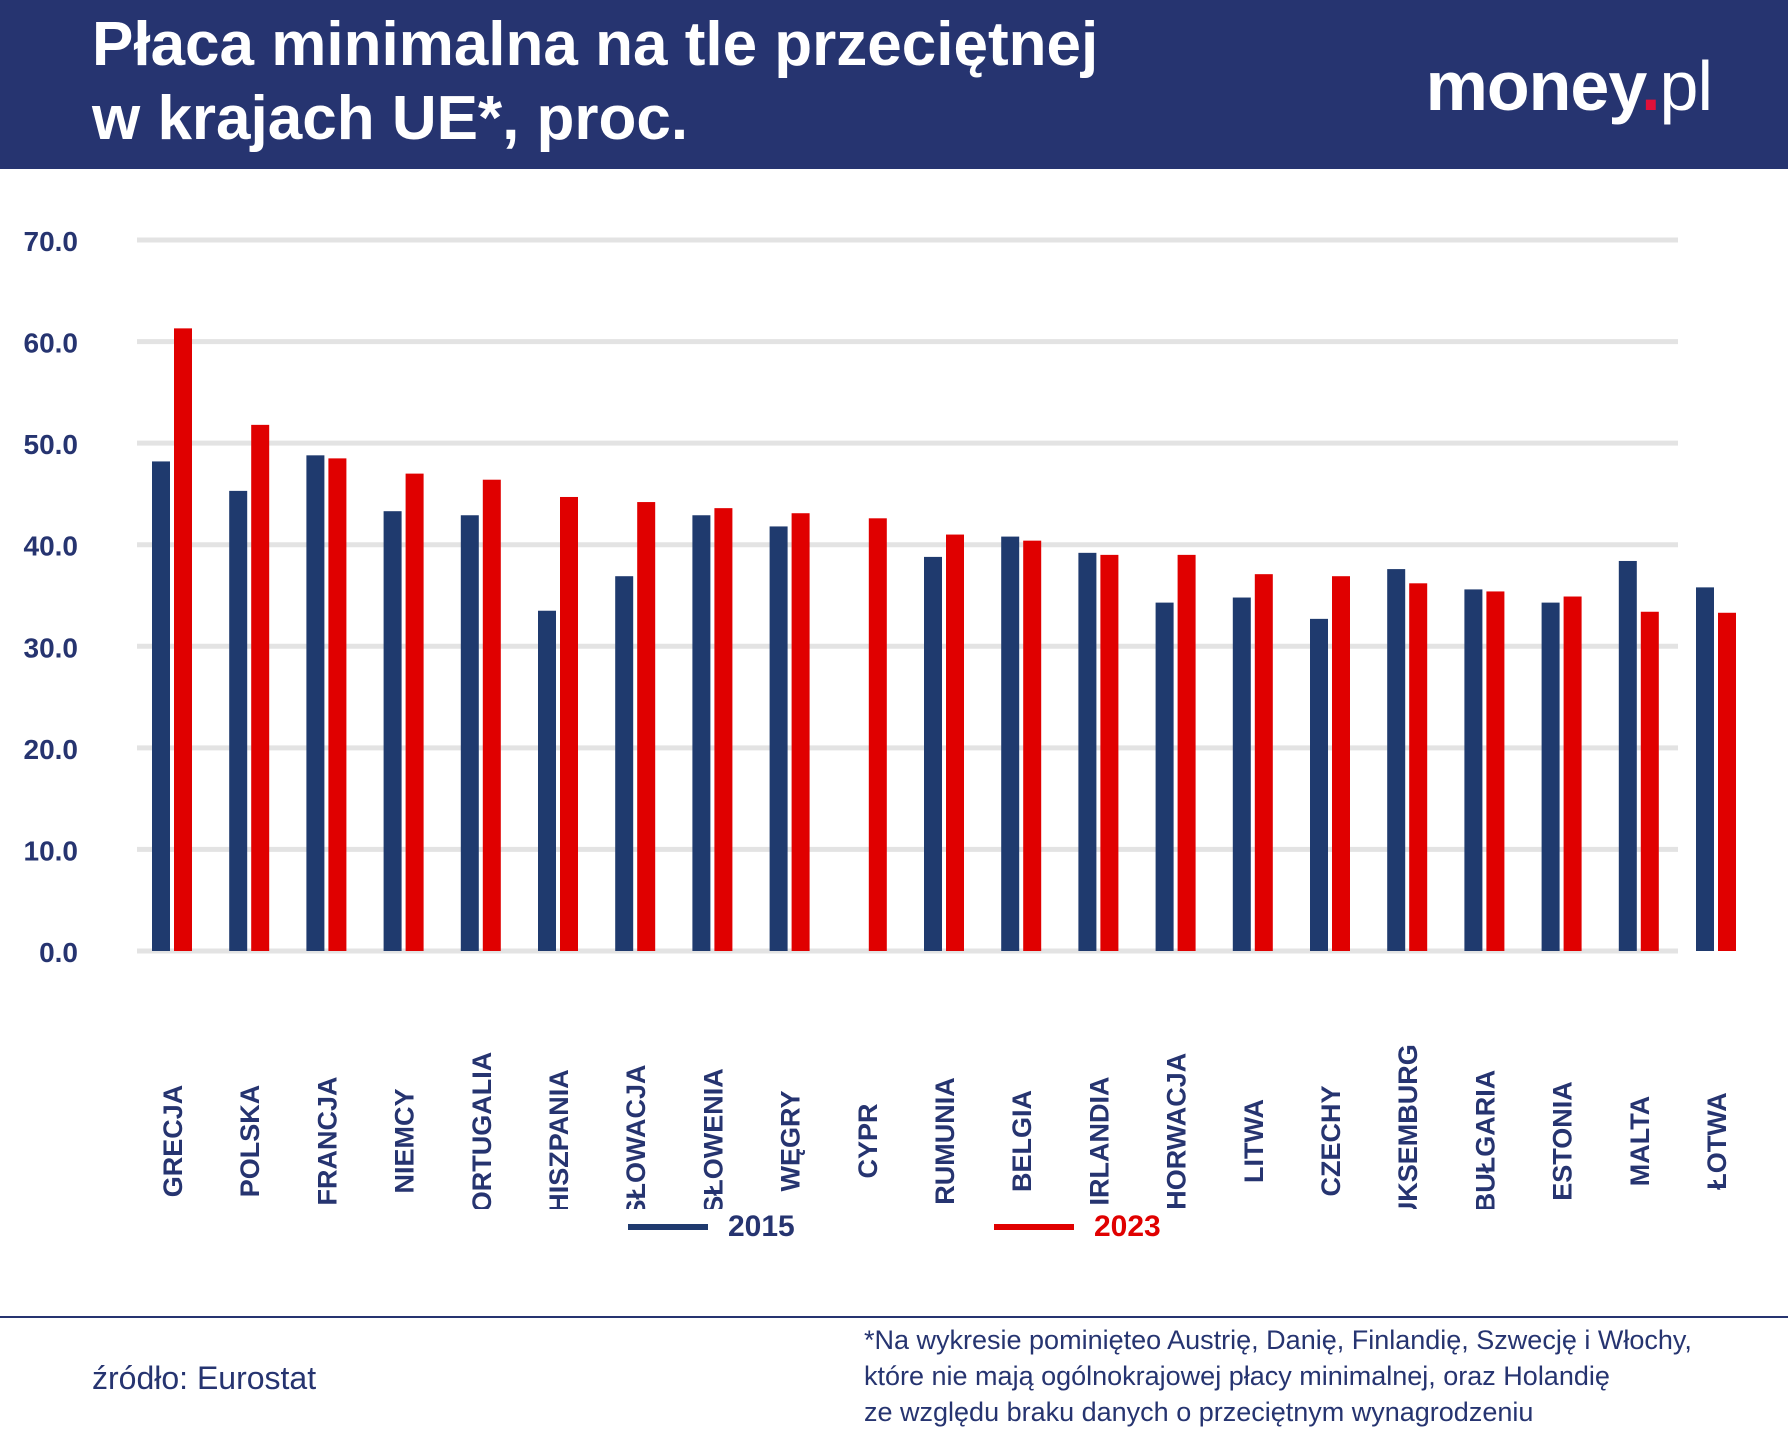 The width and height of the screenshot is (1788, 1440). Describe the element at coordinates (1717, 1140) in the screenshot. I see `x-tick-label: ŁOTWA` at that location.